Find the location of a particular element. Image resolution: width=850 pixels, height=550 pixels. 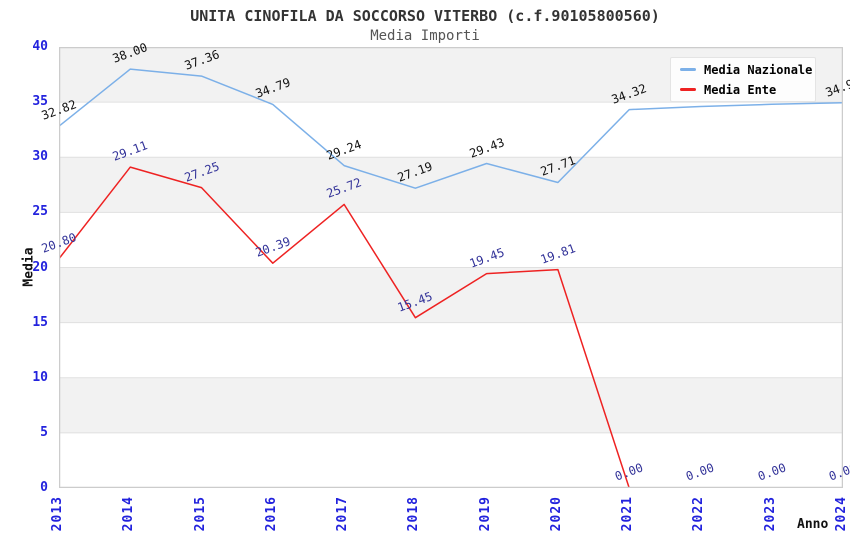

x-tick-label: 2013 is located at coordinates (57, 514).